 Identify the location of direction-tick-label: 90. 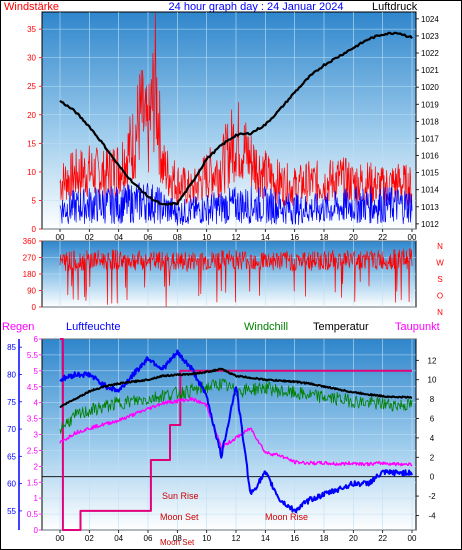
(31, 291).